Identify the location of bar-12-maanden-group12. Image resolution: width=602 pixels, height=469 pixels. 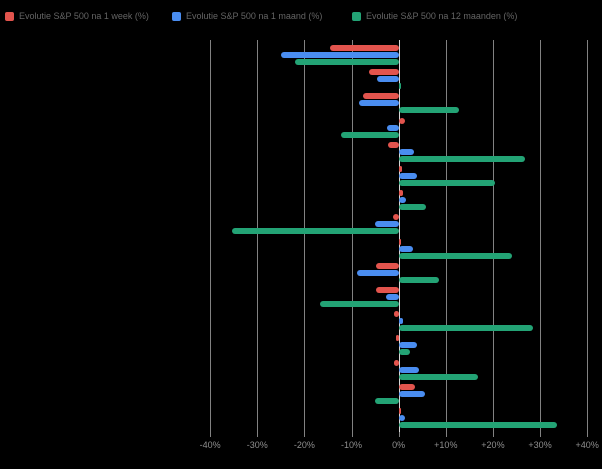
(465, 328).